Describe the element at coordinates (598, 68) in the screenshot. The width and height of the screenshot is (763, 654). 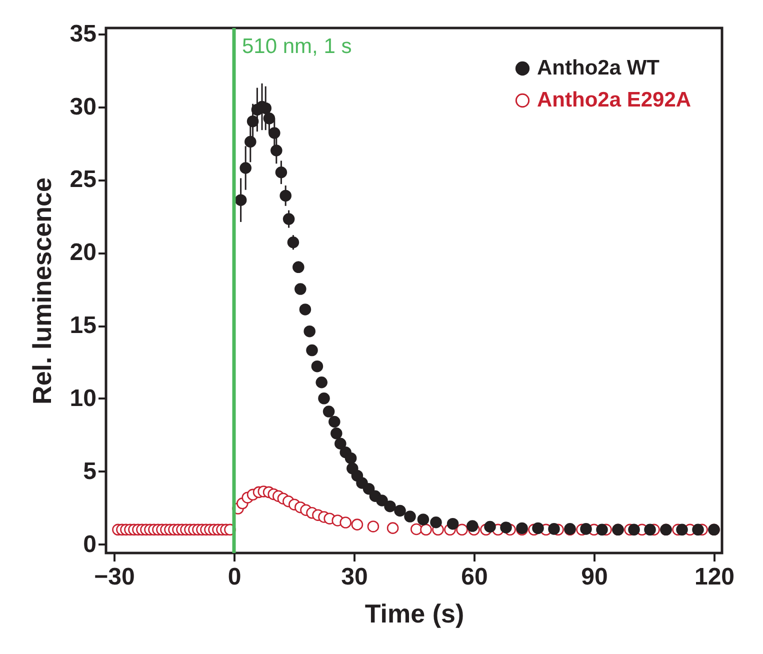
I see `legend-label: Antho2a WT` at that location.